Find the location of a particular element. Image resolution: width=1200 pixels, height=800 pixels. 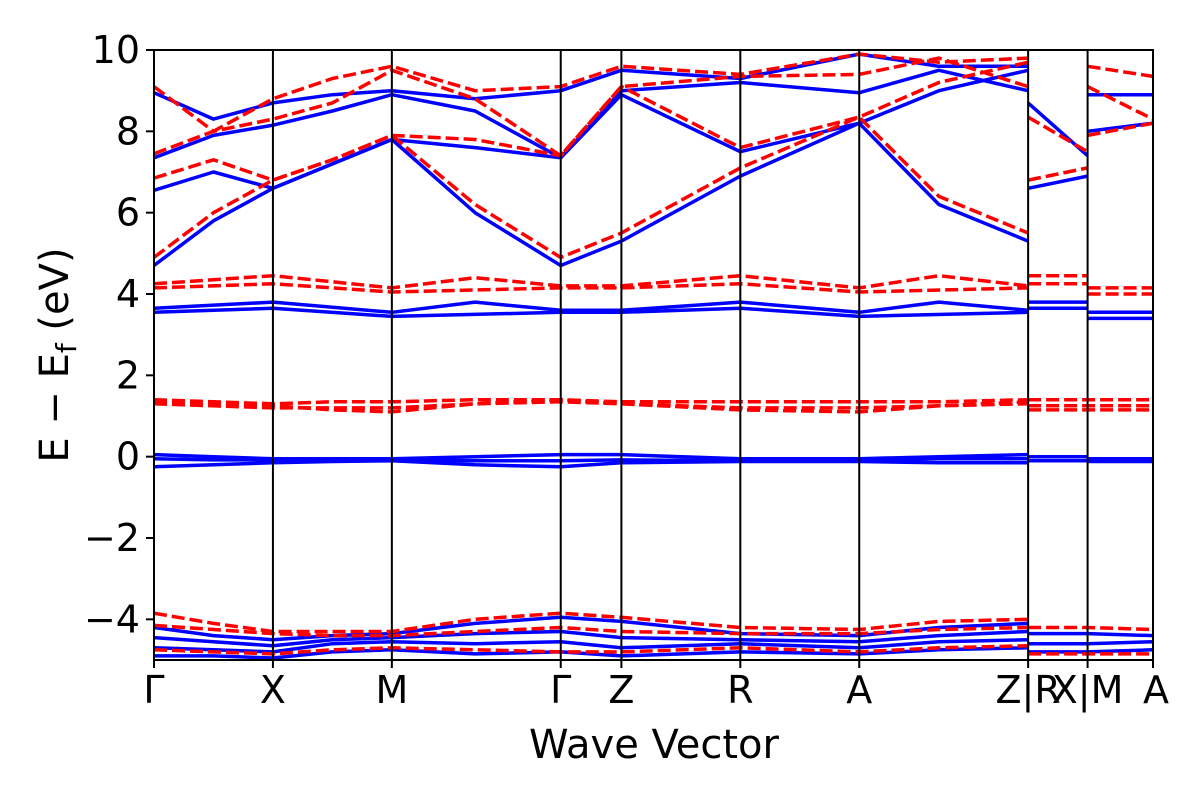

y-tick-label: 10 is located at coordinates (116, 50).